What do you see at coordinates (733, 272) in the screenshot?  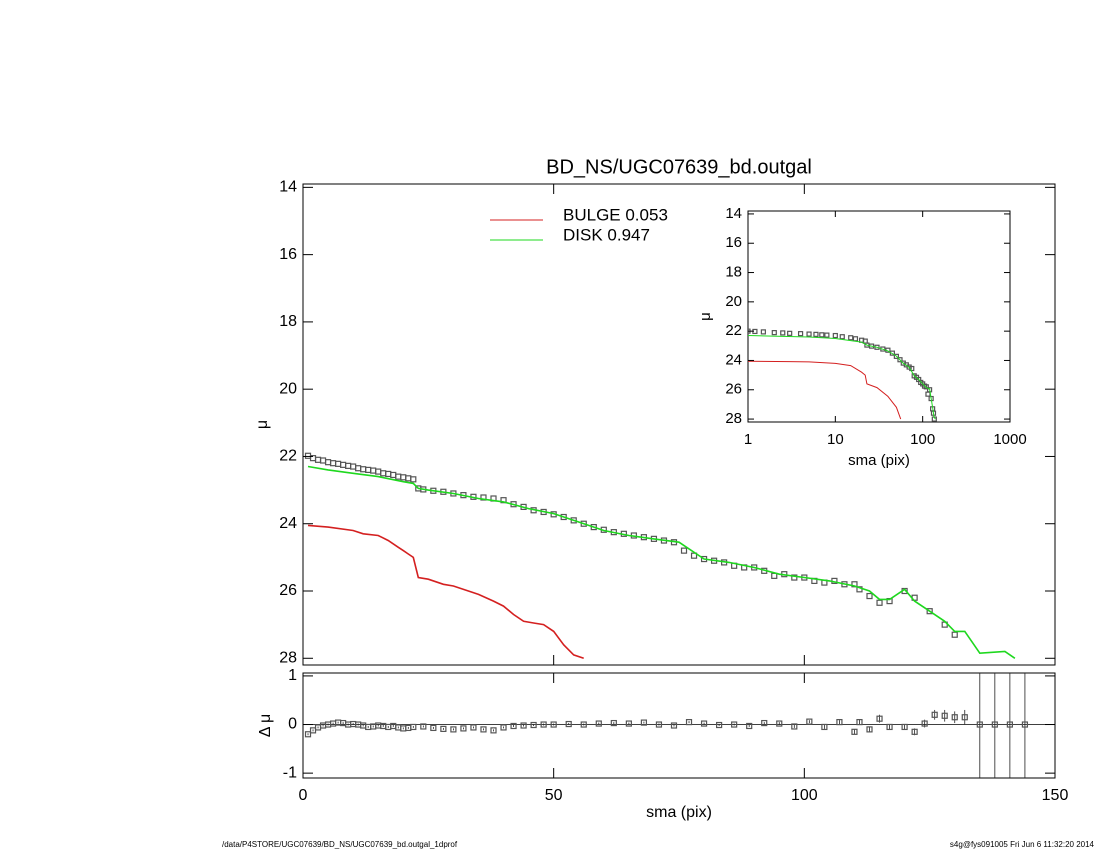 I see `y-tick-label: 18` at bounding box center [733, 272].